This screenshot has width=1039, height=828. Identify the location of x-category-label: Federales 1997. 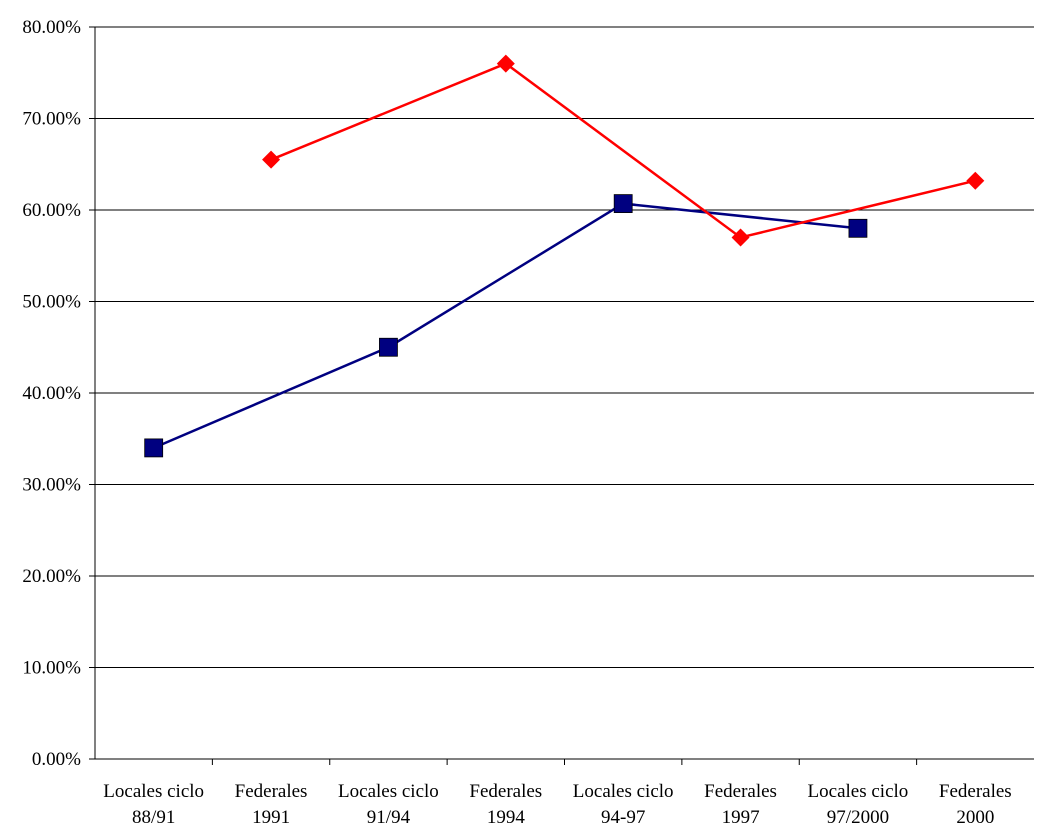
(740, 804).